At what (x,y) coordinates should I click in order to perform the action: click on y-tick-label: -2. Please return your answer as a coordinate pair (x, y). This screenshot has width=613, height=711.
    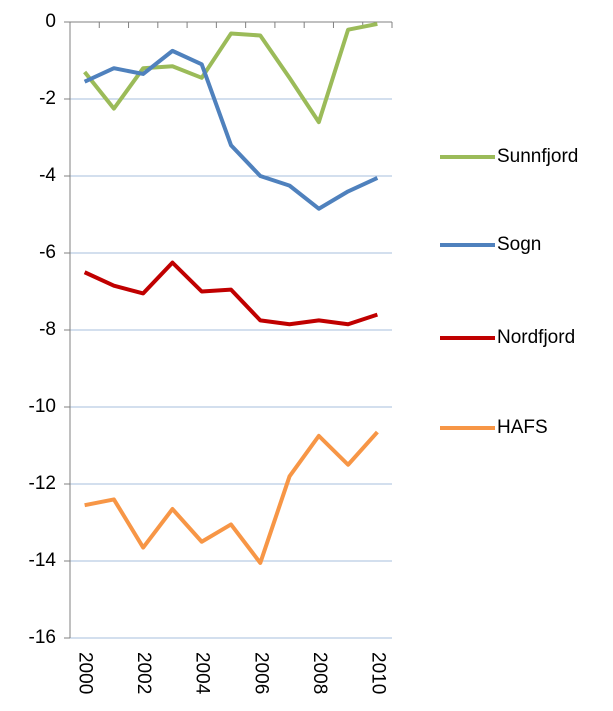
    Looking at the image, I should click on (47, 98).